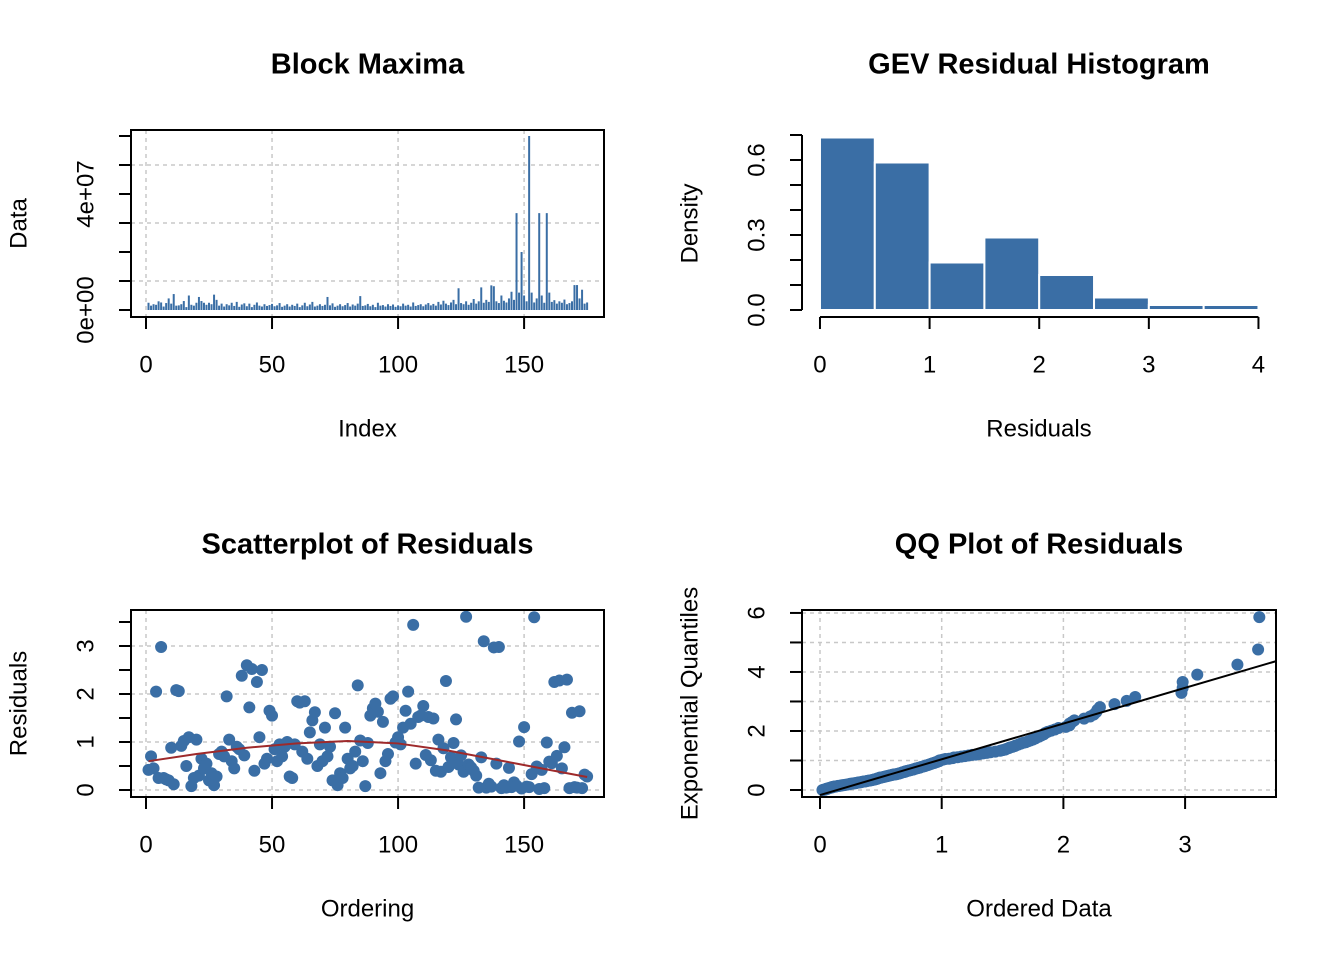  I want to click on chart-title: QQ Plot of Residuals, so click(1039, 545).